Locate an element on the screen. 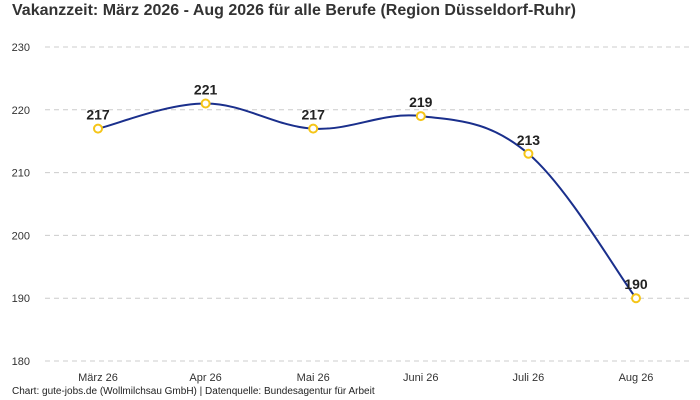  x-tick-label: Apr 26 is located at coordinates (205, 378).